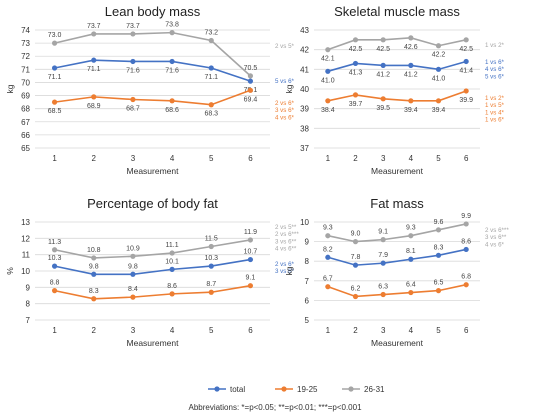  I want to click on significance-note: 1 vs 6*, so click(495, 62).